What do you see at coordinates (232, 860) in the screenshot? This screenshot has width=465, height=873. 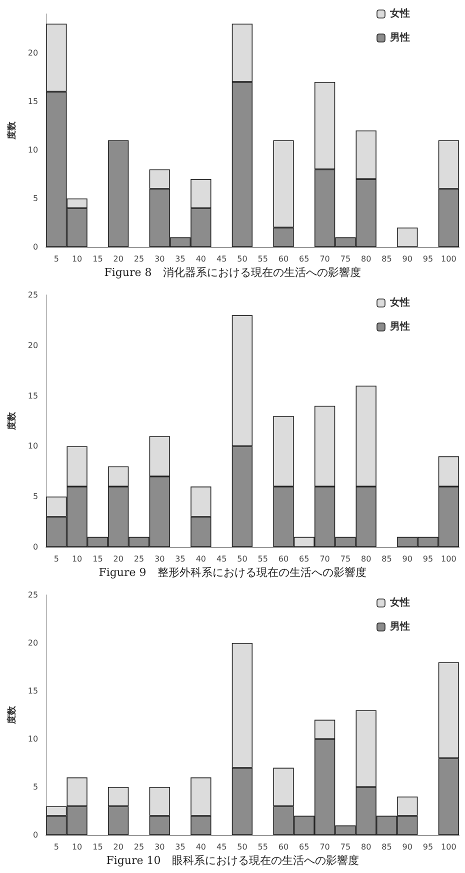 I see `text: Figure 10 眼科系における現在の生活への影響度` at bounding box center [232, 860].